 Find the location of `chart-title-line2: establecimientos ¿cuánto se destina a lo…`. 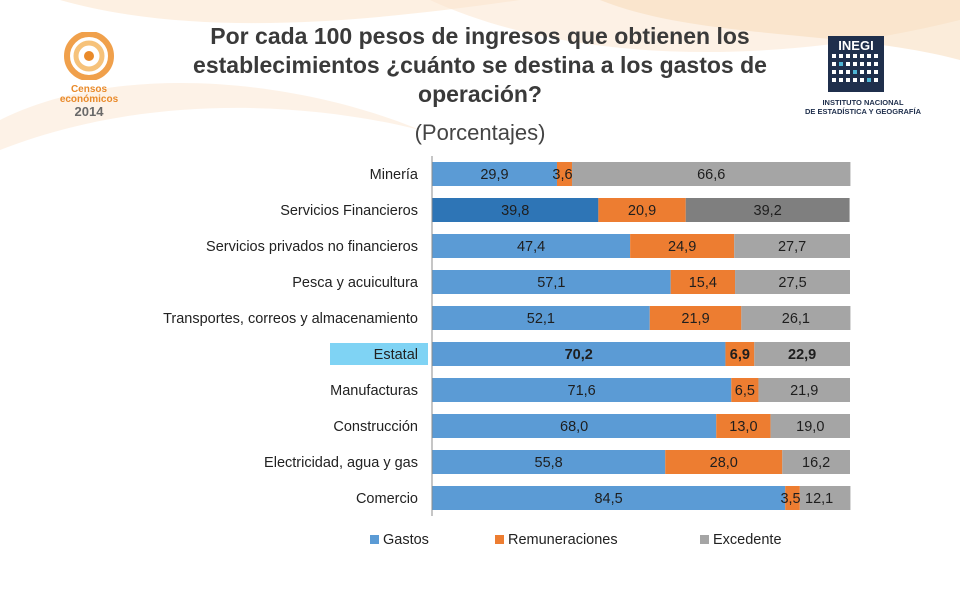

chart-title-line2: establecimientos ¿cuánto se destina a lo… is located at coordinates (480, 65).